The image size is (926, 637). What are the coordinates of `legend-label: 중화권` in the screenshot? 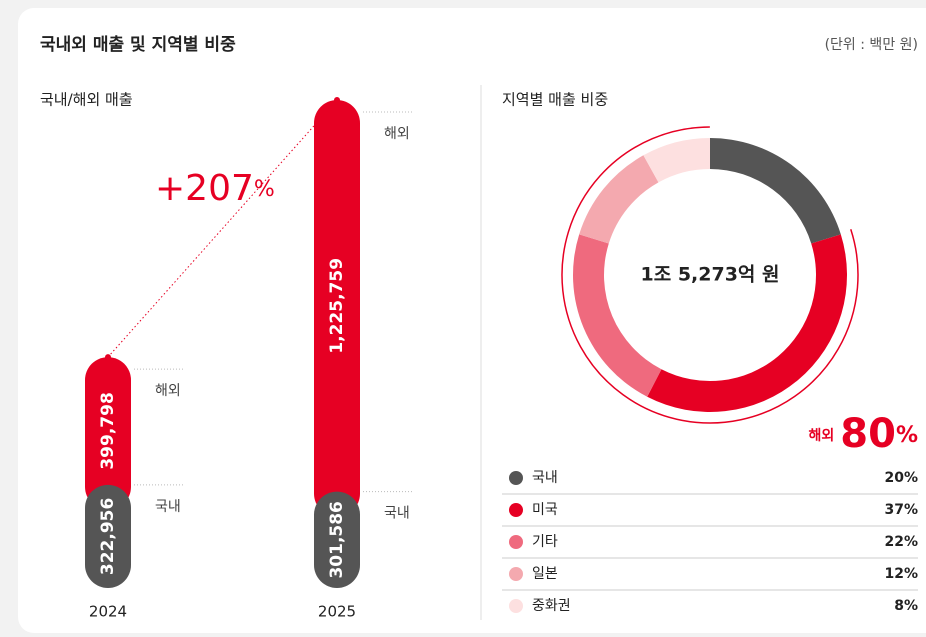 It's located at (551, 606).